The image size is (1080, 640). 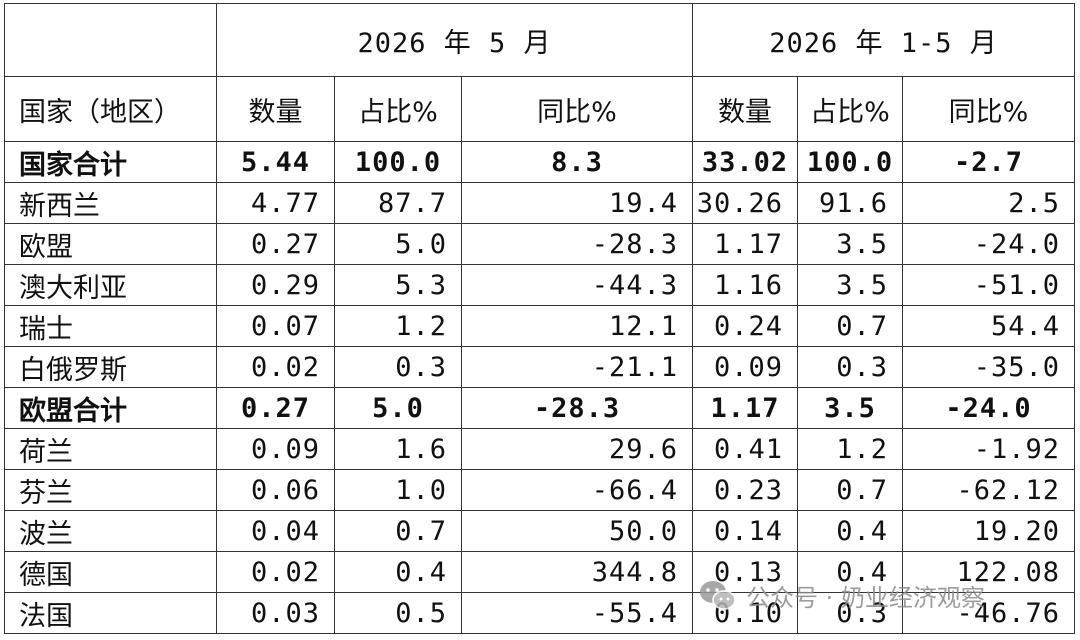 What do you see at coordinates (988, 367) in the screenshot?
I see `ytd-yoy-cell: -35.0` at bounding box center [988, 367].